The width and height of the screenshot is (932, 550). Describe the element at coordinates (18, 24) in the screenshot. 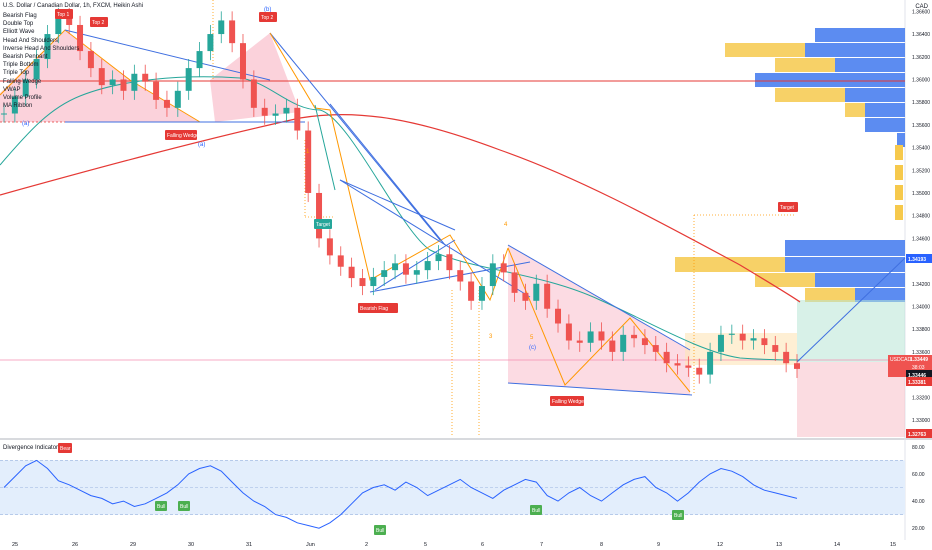

I see `pattern-item: Double Top` at that location.